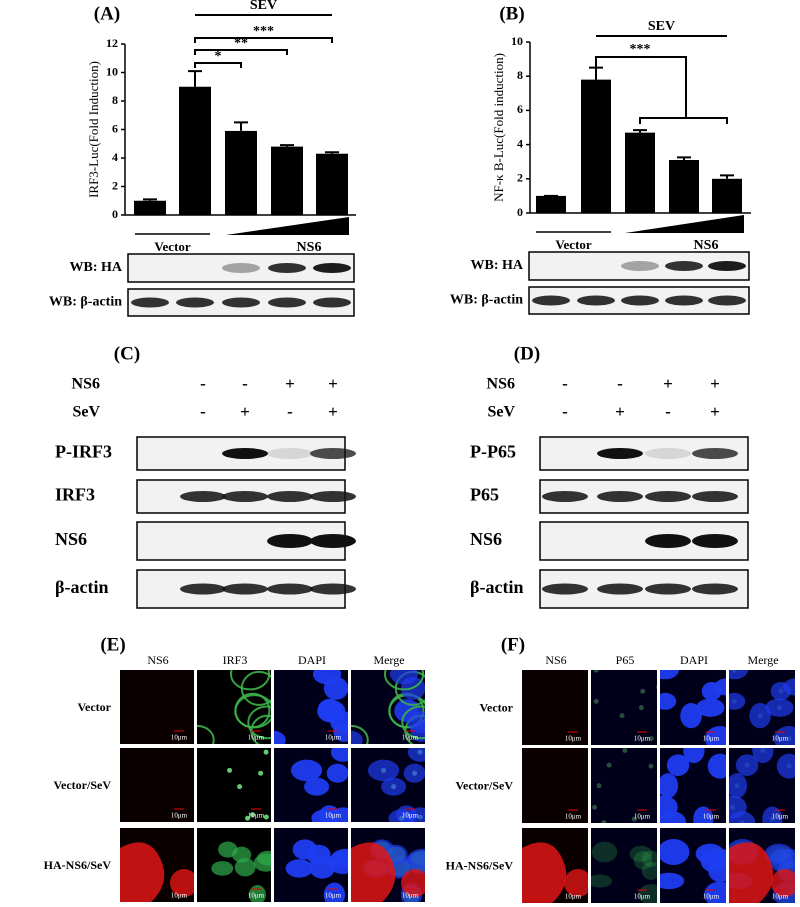 This screenshot has width=800, height=907. I want to click on y-tick-label: 10, so click(517, 41).